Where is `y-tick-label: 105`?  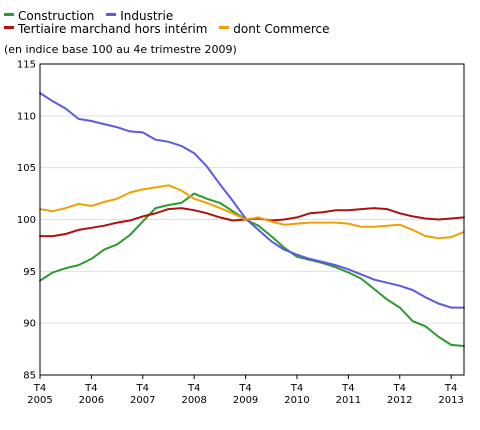
y-tick-label: 105 is located at coordinates (26, 168).